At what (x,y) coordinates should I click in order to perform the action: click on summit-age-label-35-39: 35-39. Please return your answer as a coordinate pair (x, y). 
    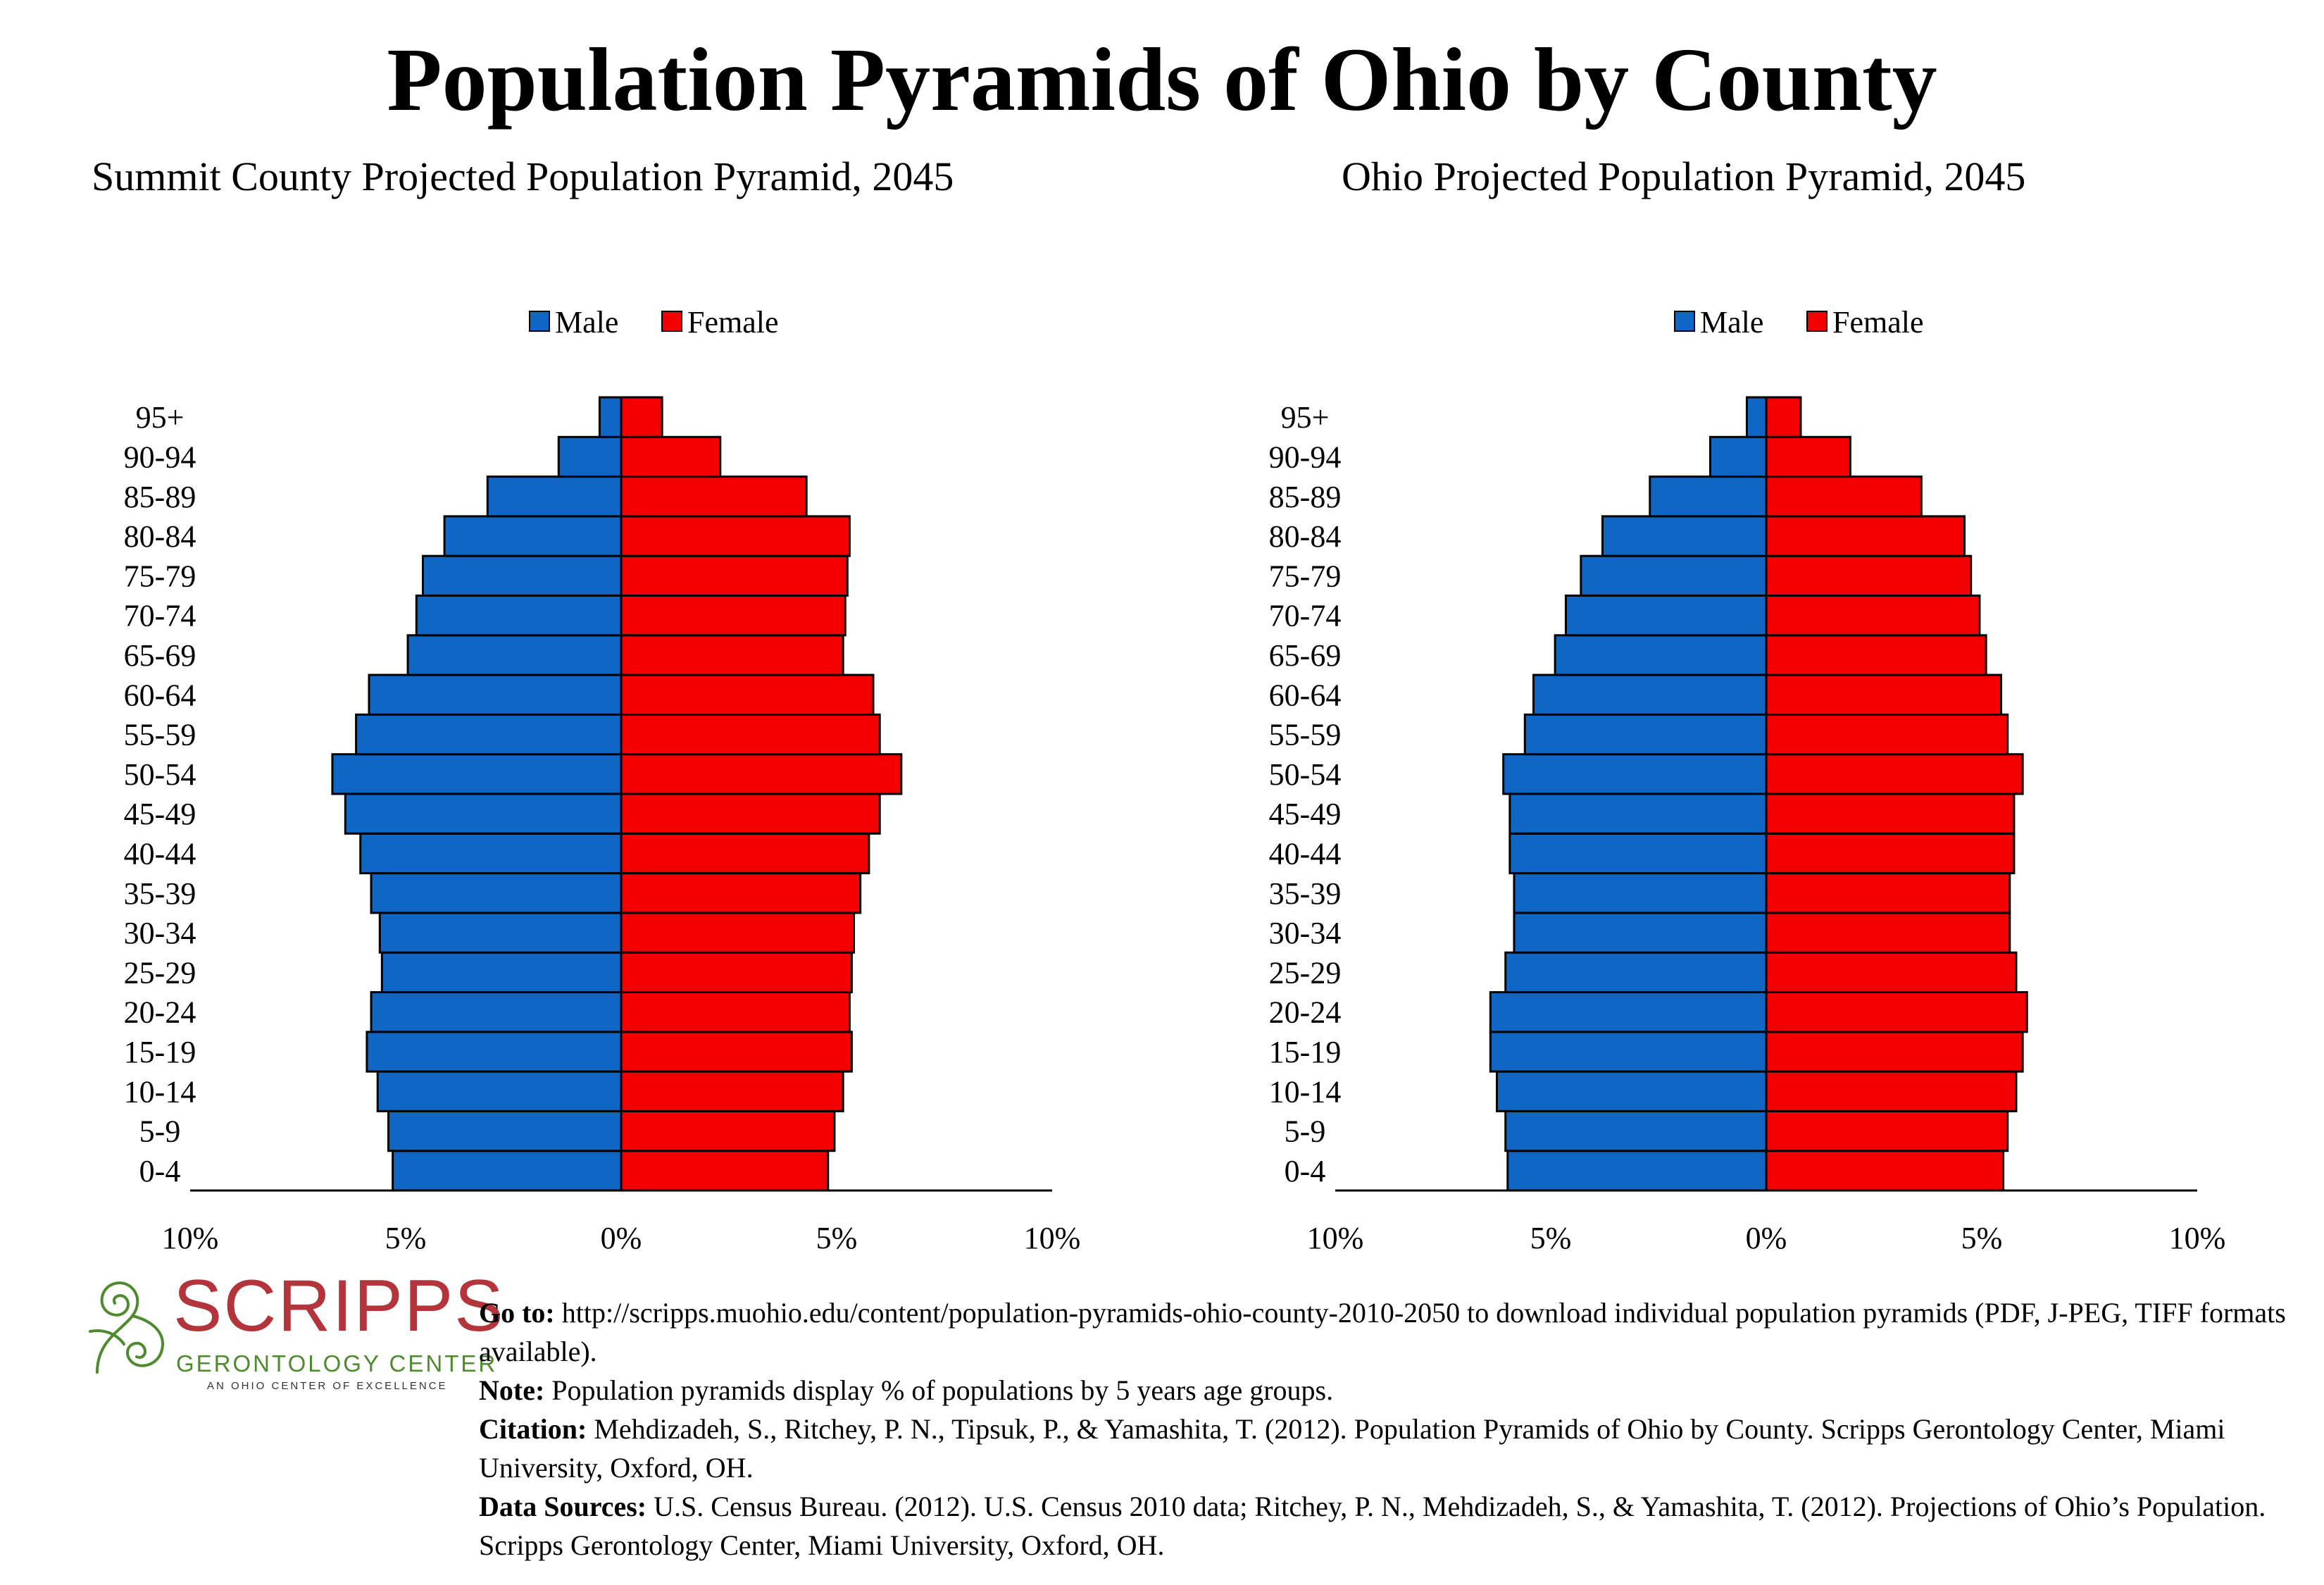
    Looking at the image, I should click on (160, 893).